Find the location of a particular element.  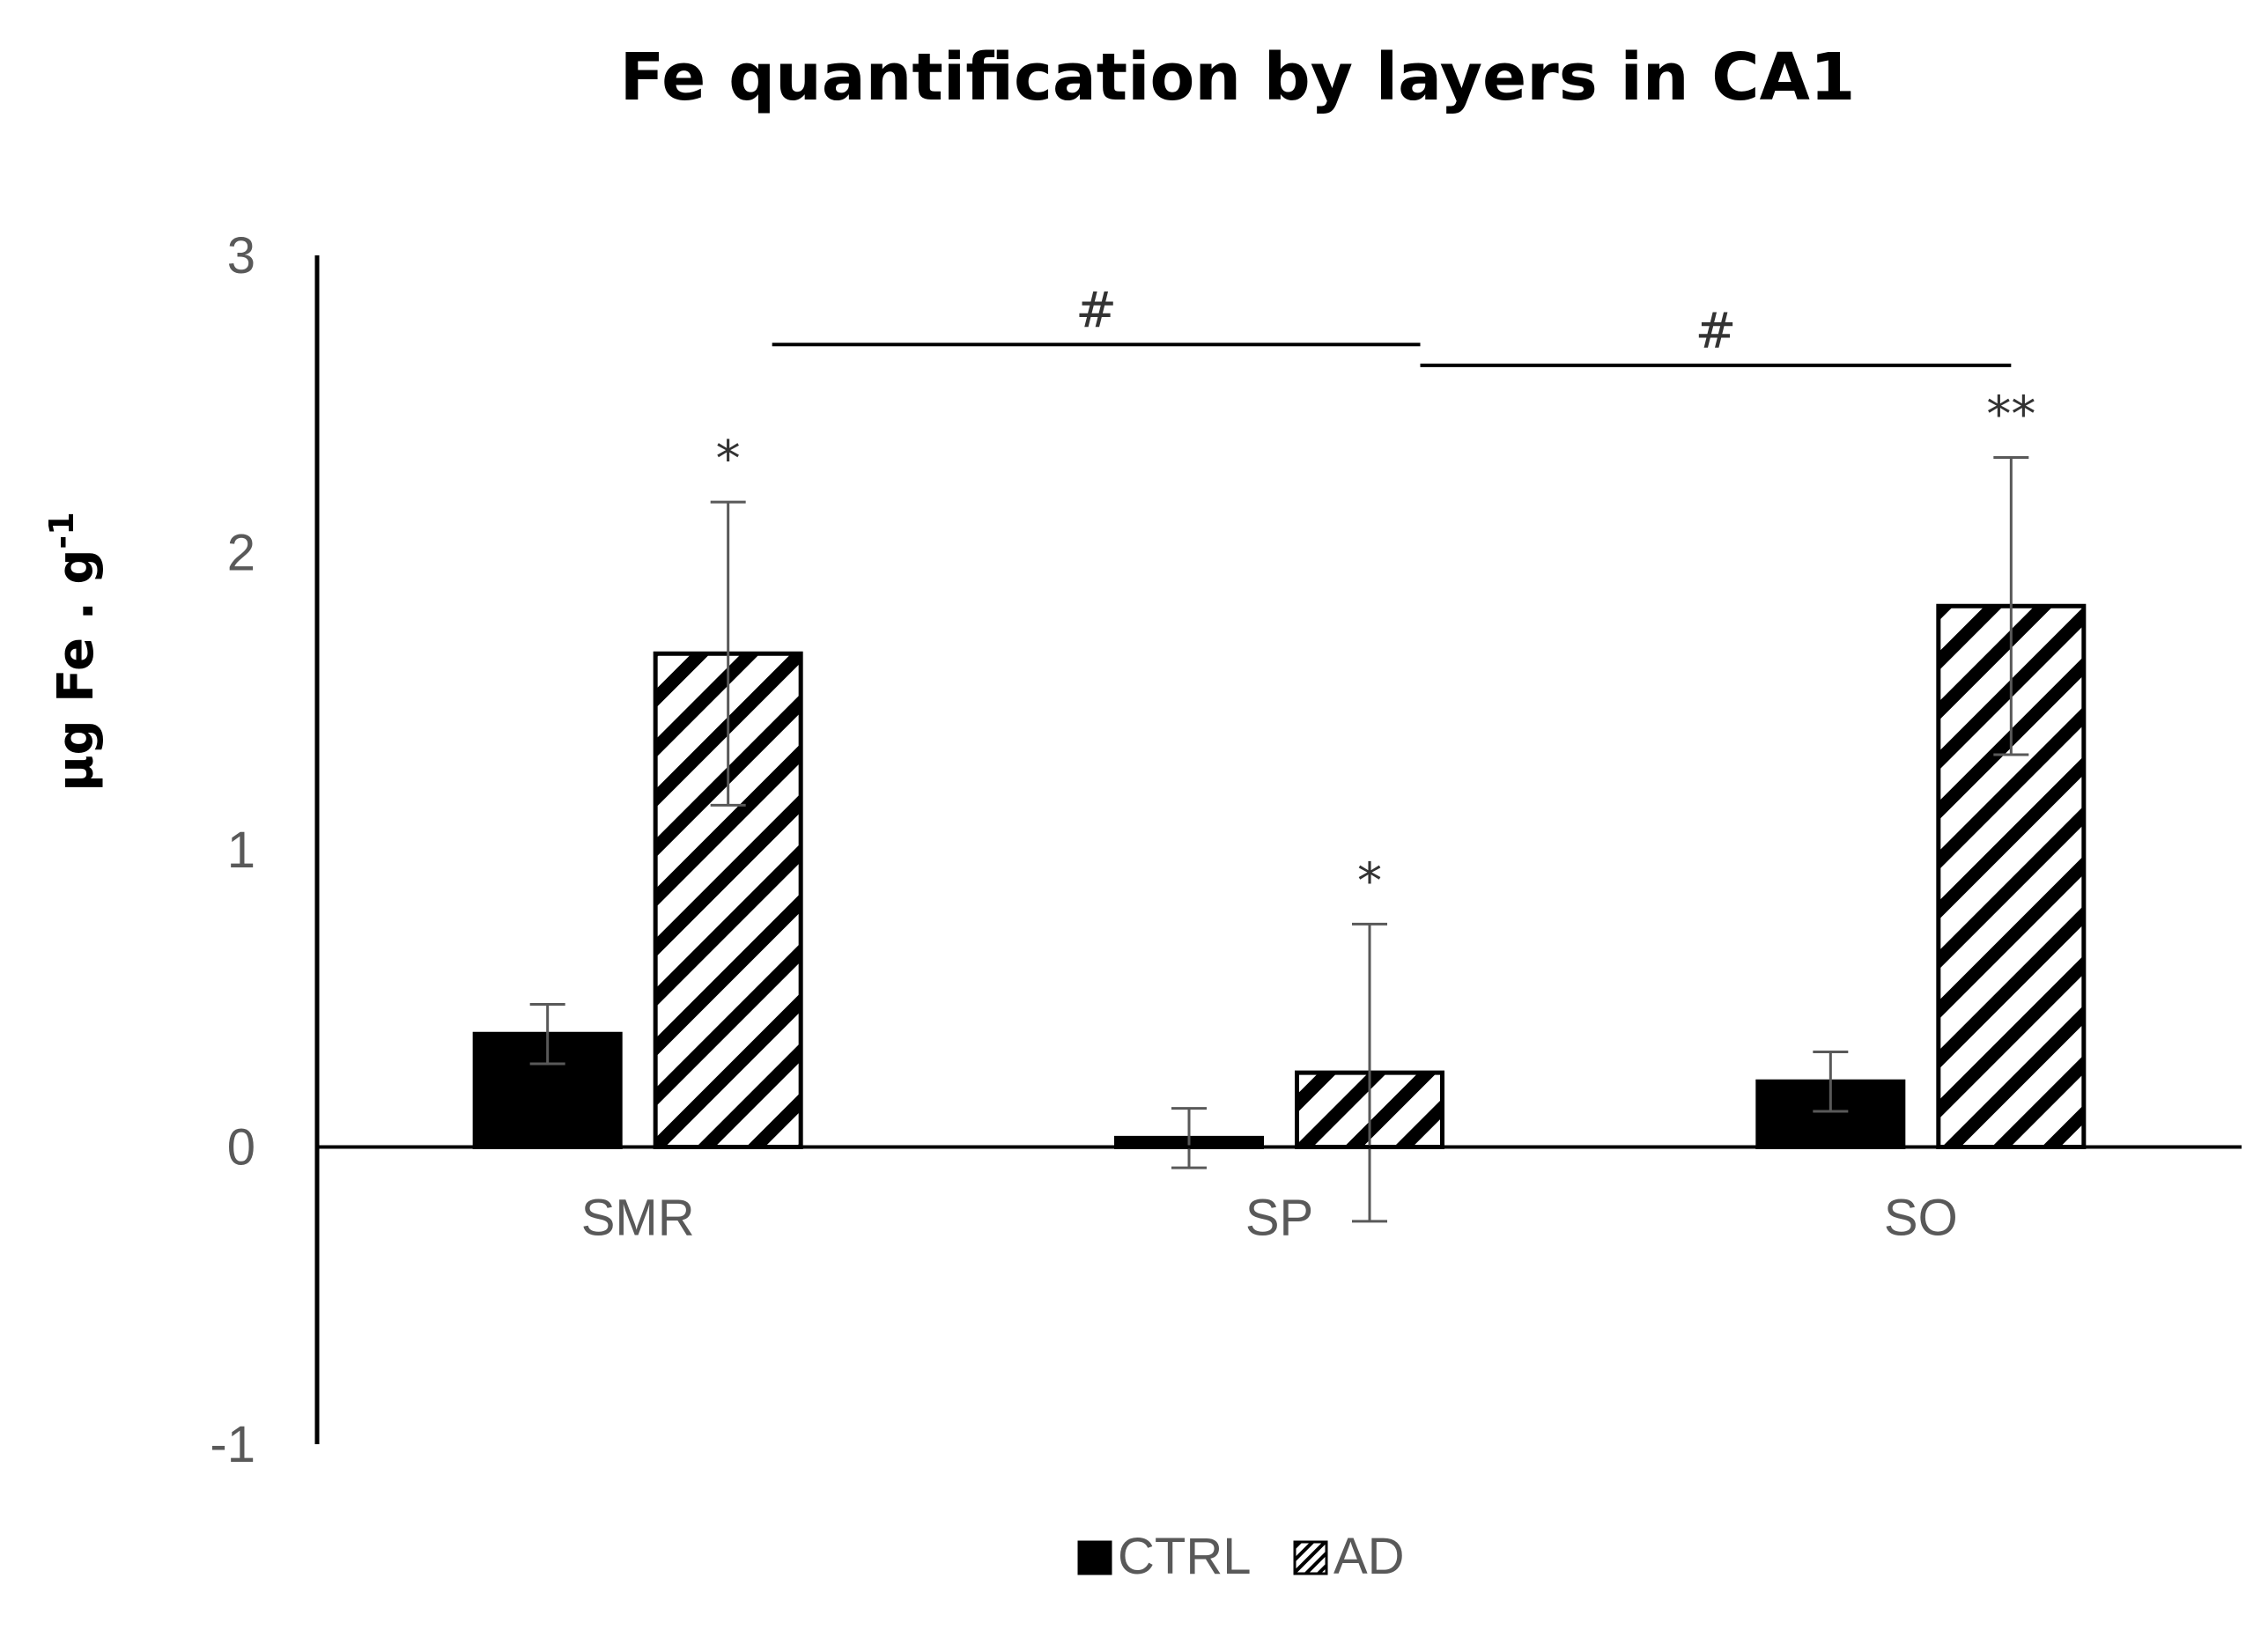

y-tick-label: -1 is located at coordinates (233, 1445).